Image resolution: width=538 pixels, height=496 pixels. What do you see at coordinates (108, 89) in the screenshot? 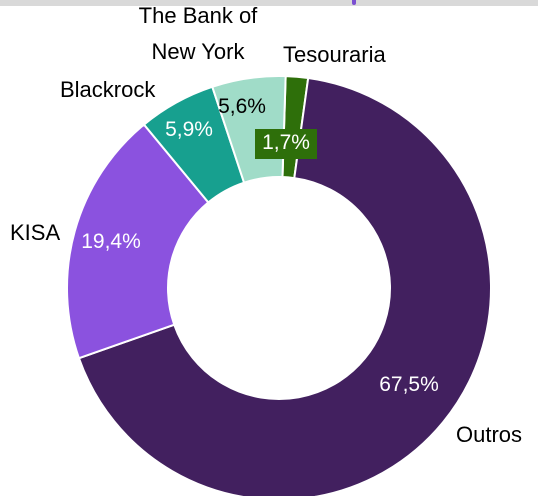
I see `category-label-blackrock: Blackrock` at bounding box center [108, 89].